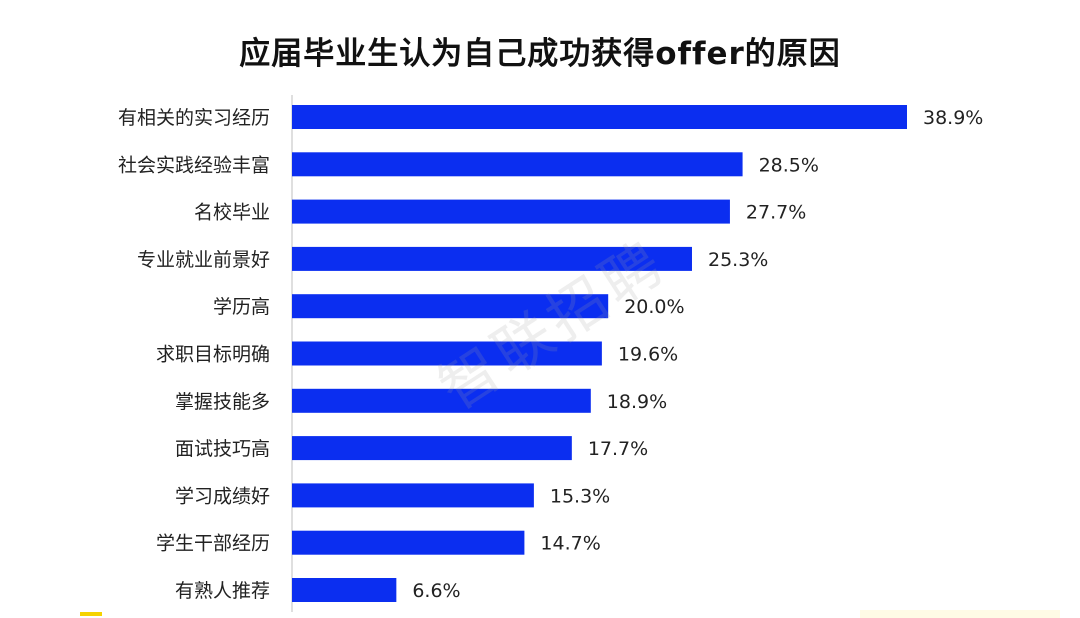  Describe the element at coordinates (648, 355) in the screenshot. I see `data-label: 19.6%` at that location.